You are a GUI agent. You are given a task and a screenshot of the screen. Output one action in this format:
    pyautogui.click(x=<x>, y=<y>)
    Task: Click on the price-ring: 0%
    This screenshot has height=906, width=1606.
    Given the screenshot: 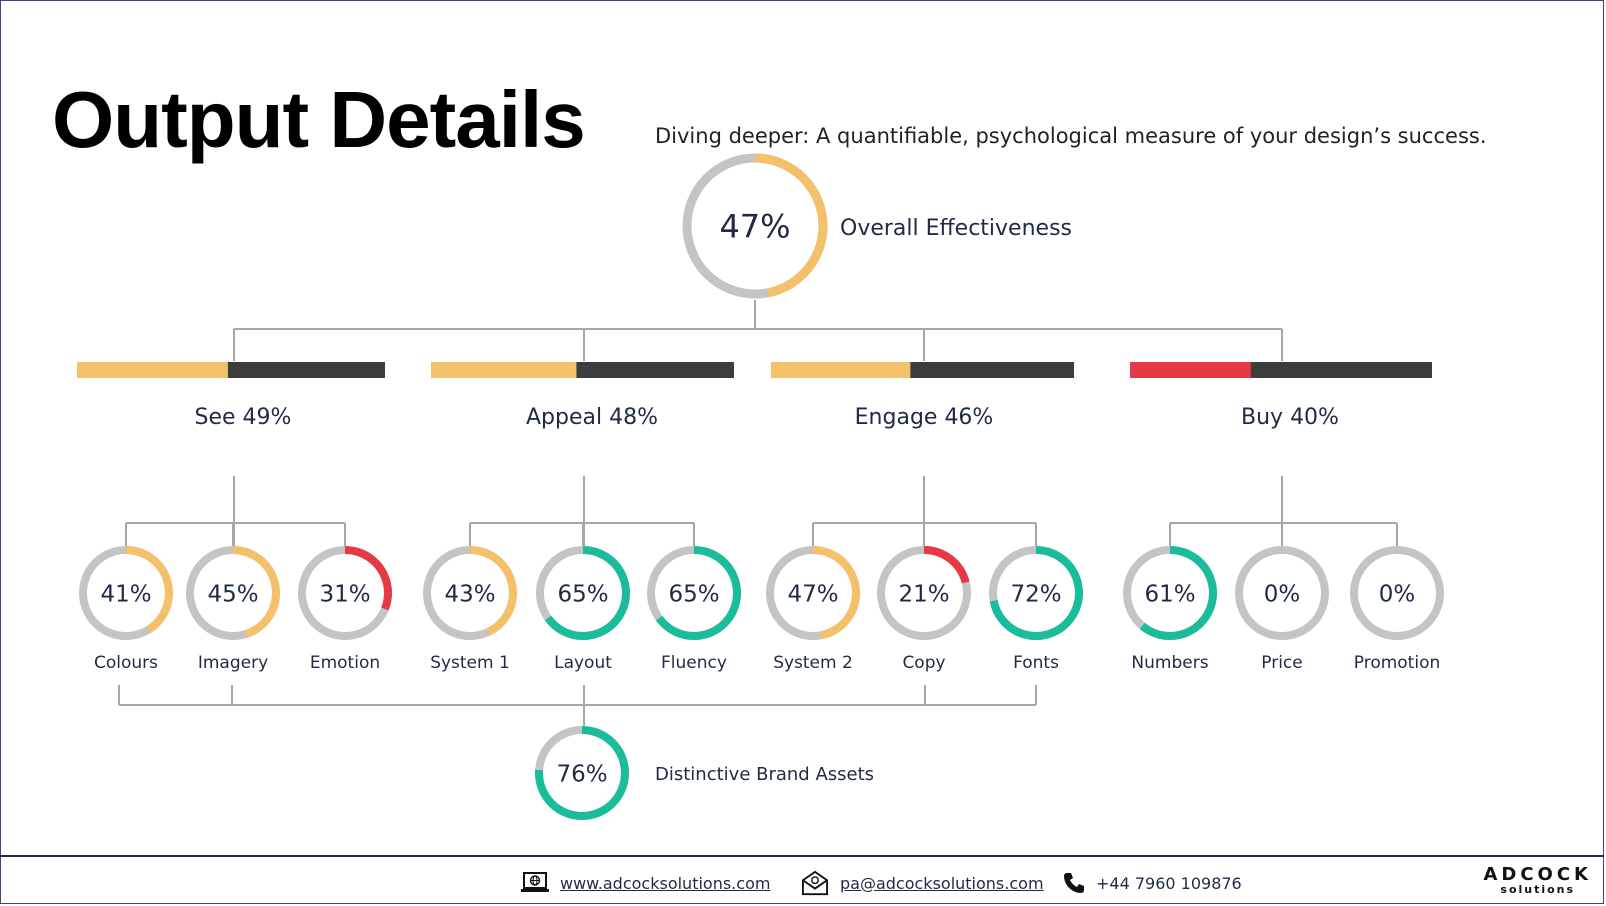 What is the action you would take?
    pyautogui.click(x=1282, y=593)
    